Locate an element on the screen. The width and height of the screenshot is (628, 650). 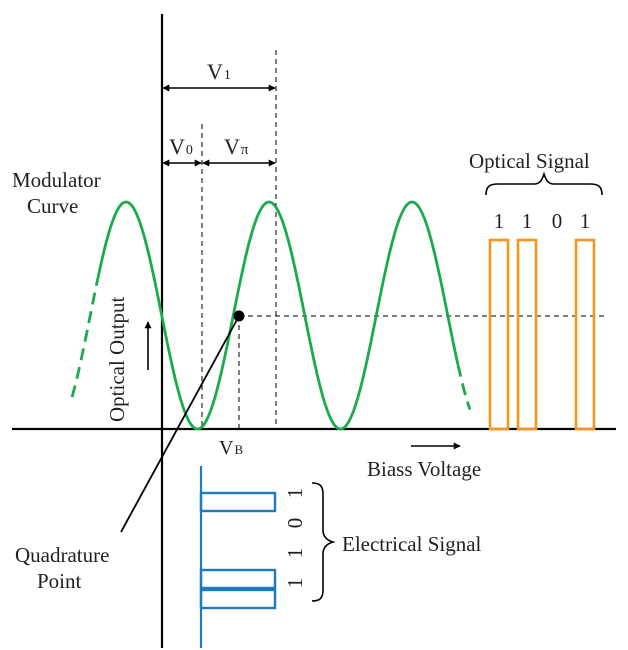
electrical-bit-label: 0 is located at coordinates (295, 523).